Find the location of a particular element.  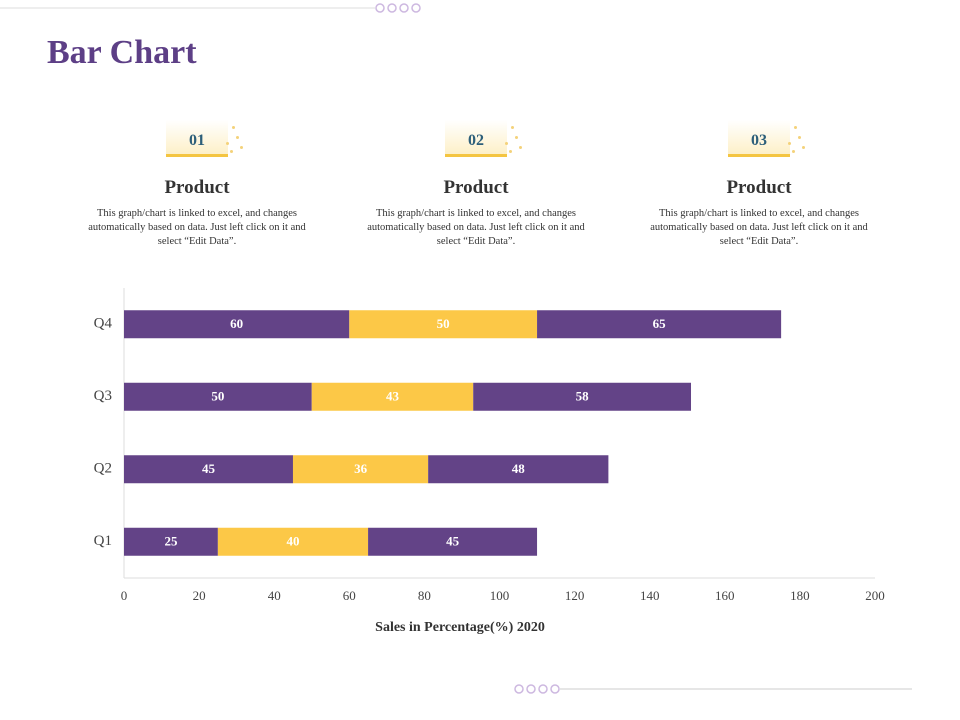

x-tick-label: 80 is located at coordinates (424, 595).